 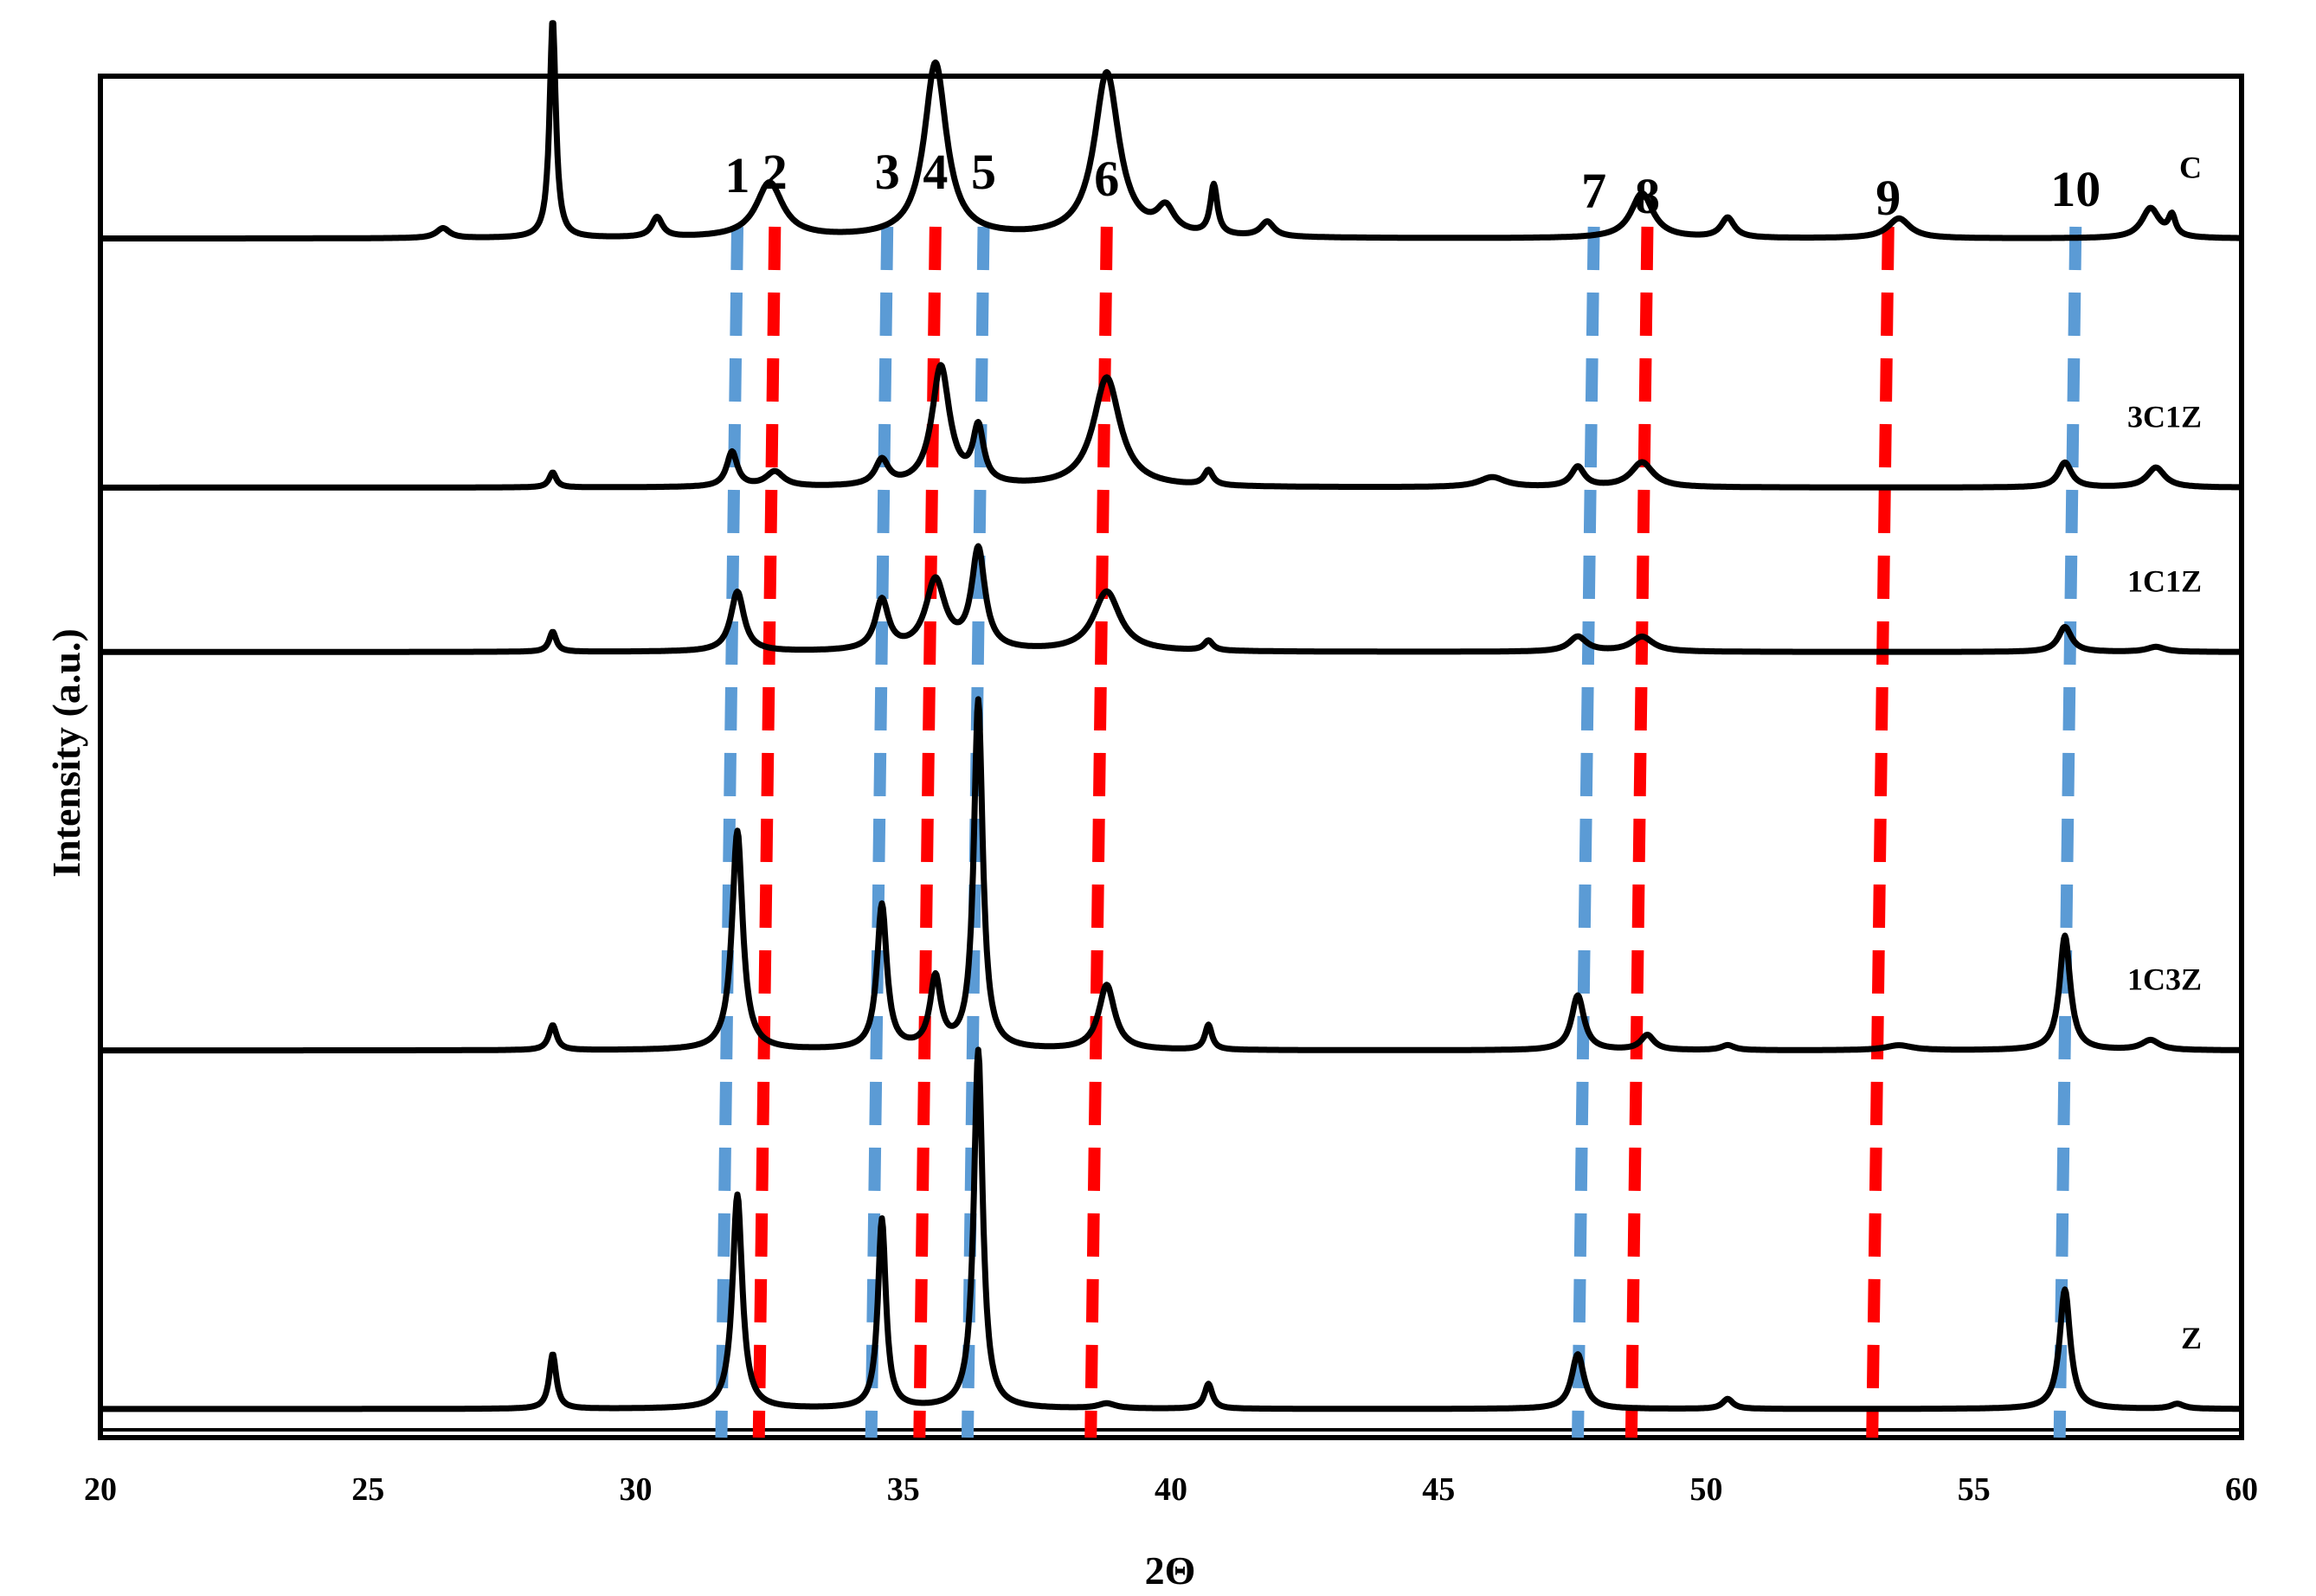 What do you see at coordinates (1438, 1490) in the screenshot?
I see `x-tick-label-45: 45` at bounding box center [1438, 1490].